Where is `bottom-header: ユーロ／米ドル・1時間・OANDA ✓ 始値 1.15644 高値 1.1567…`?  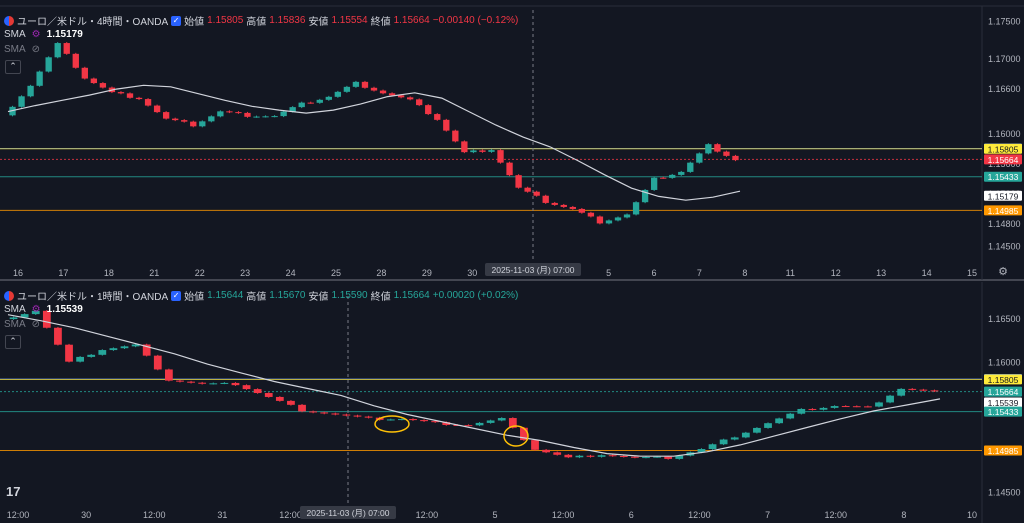 bottom-header: ユーロ／米ドル・1時間・OANDA ✓ 始値 1.15644 高値 1.1567… is located at coordinates (261, 295).